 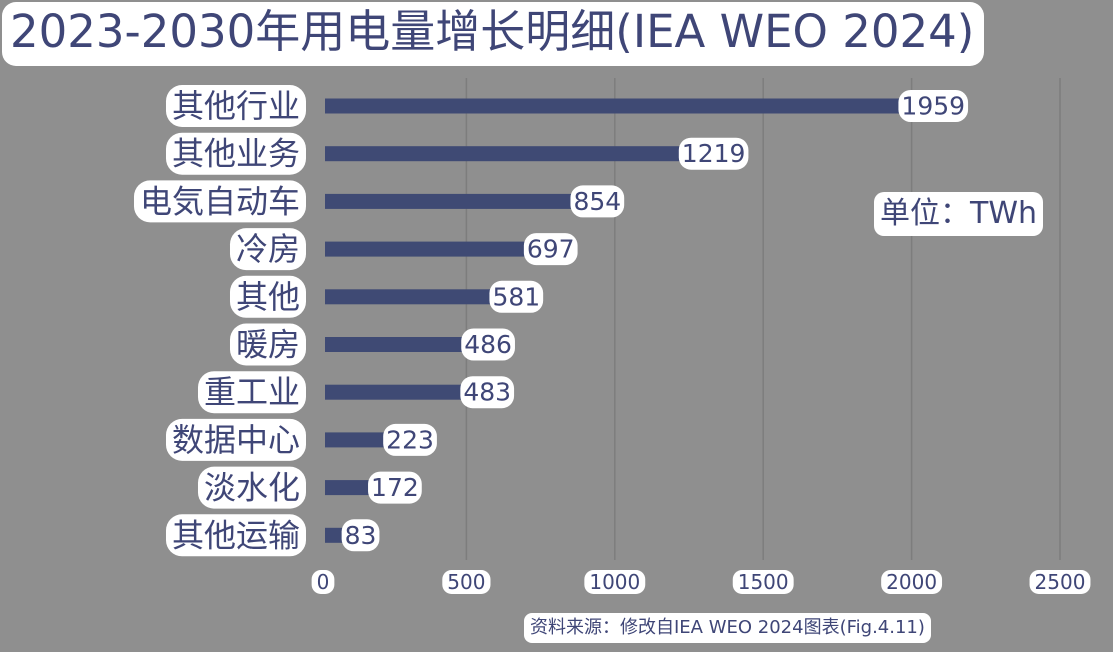 I want to click on x-tick-label-group: 500, so click(x=466, y=582).